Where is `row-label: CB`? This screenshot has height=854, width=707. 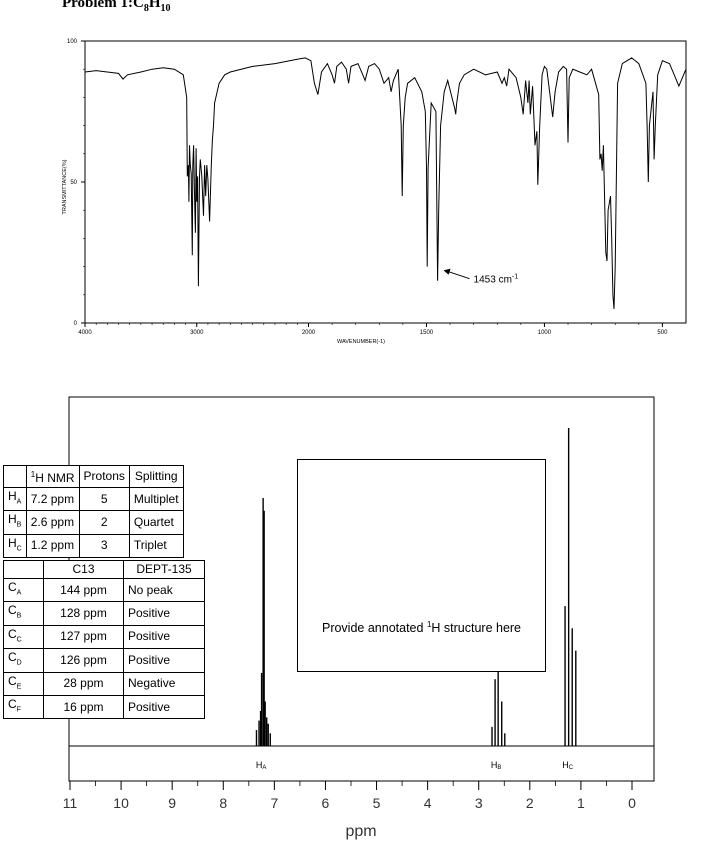 row-label: CB is located at coordinates (23, 613).